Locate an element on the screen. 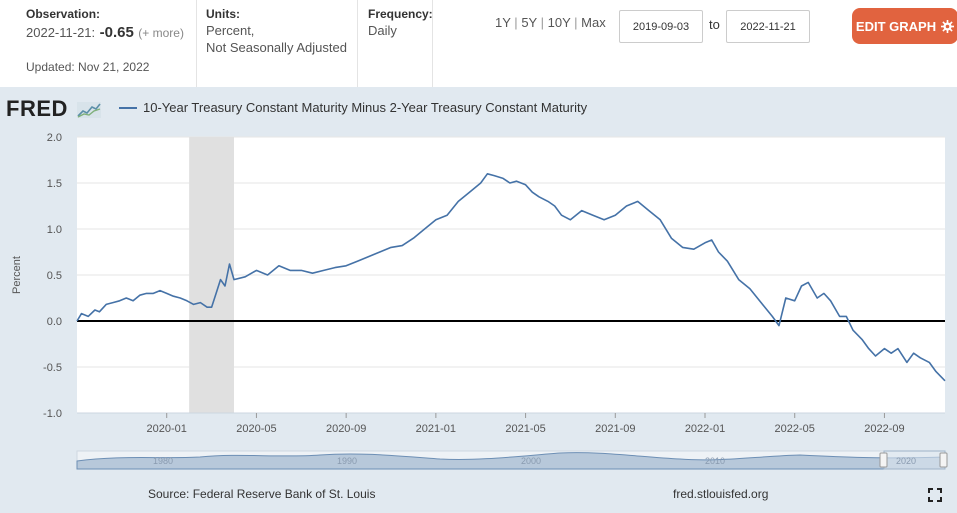 Image resolution: width=957 pixels, height=513 pixels. fred-logo: FRED is located at coordinates (53, 109).